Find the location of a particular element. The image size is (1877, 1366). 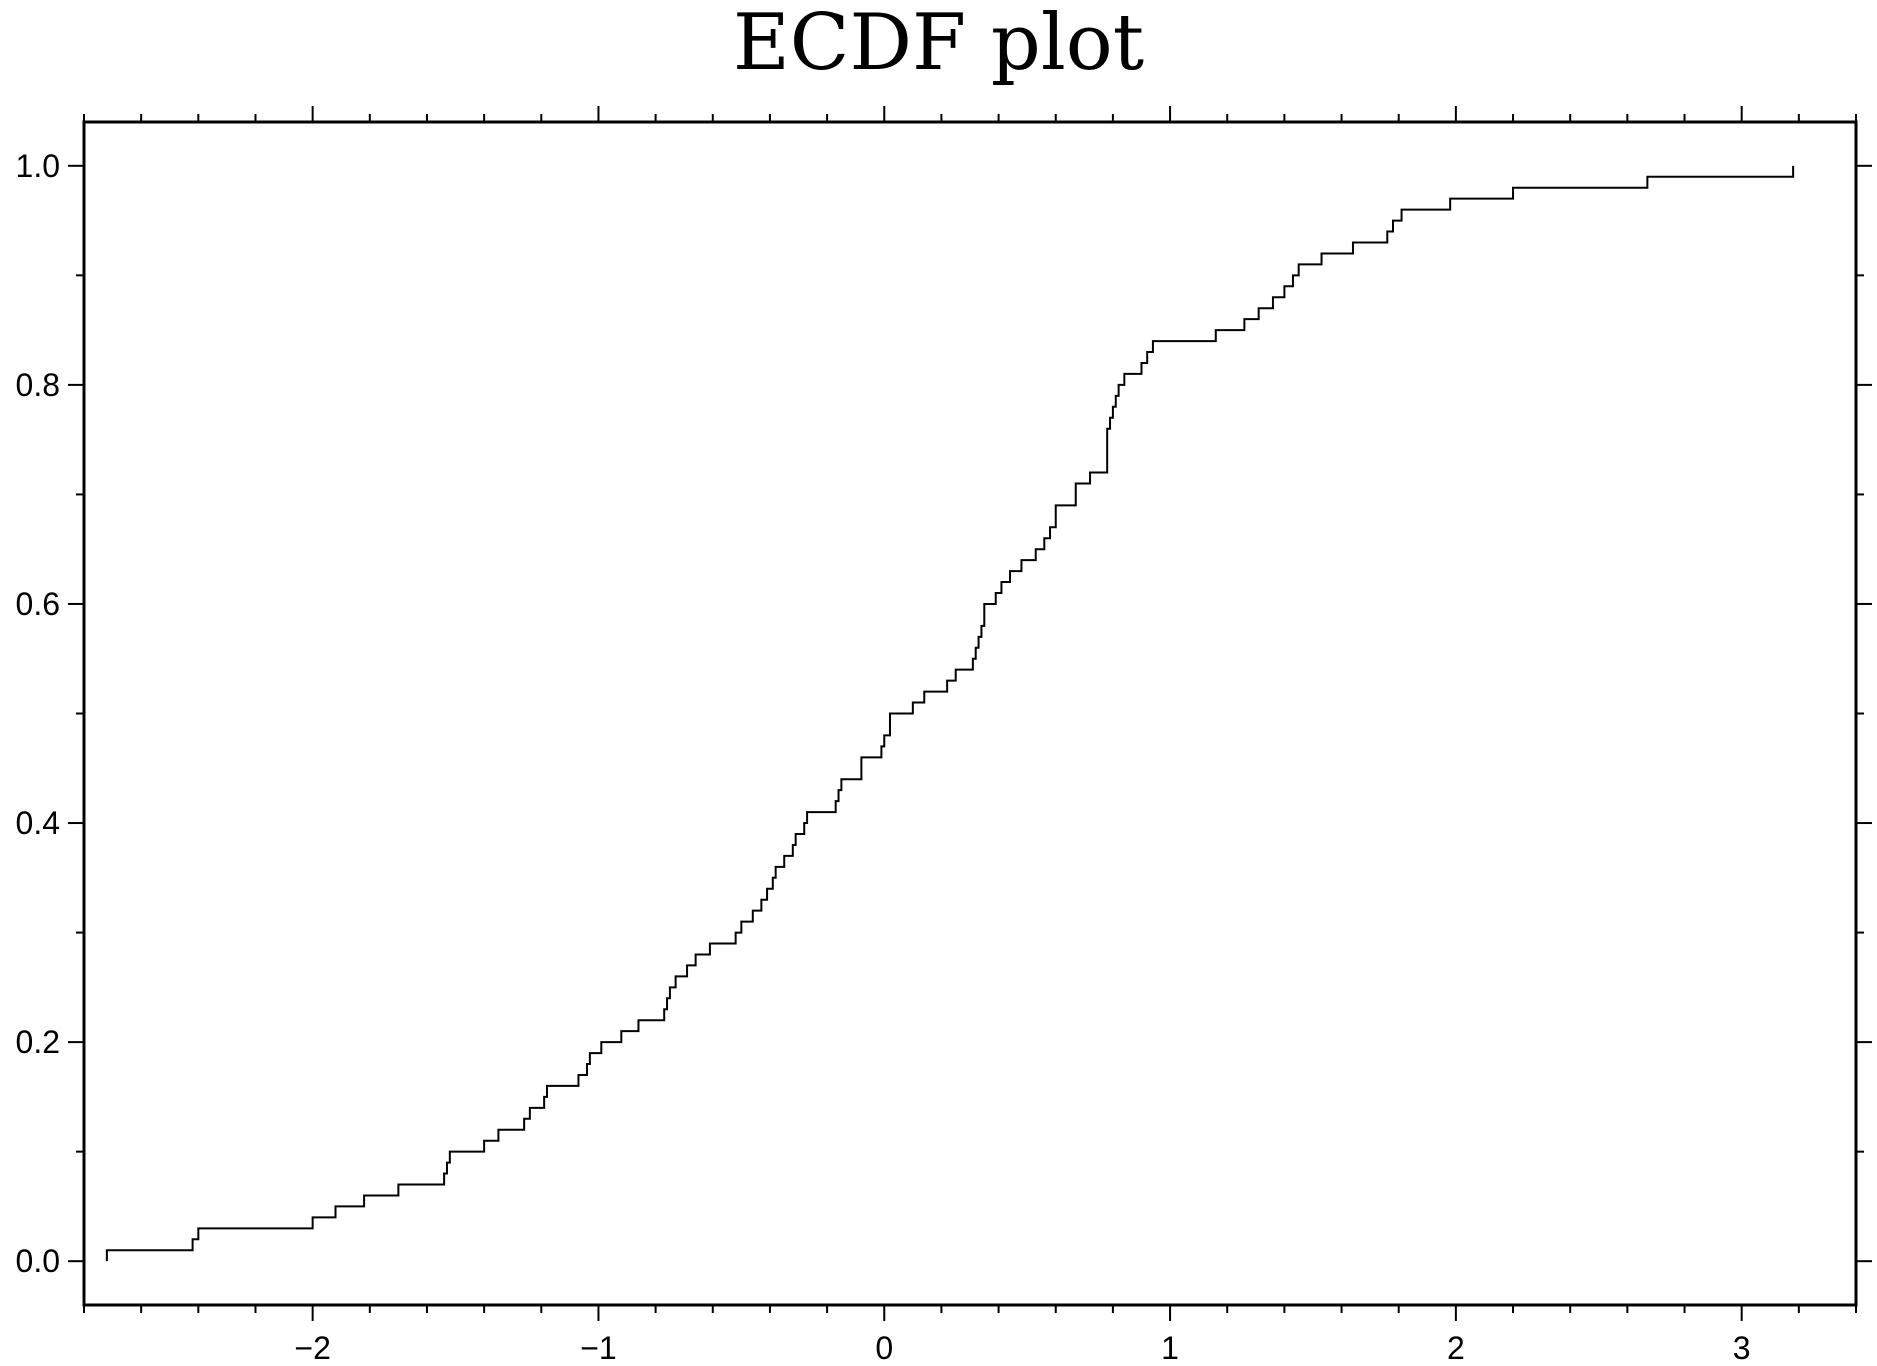

y-tick-label: 0.4 is located at coordinates (38, 823).